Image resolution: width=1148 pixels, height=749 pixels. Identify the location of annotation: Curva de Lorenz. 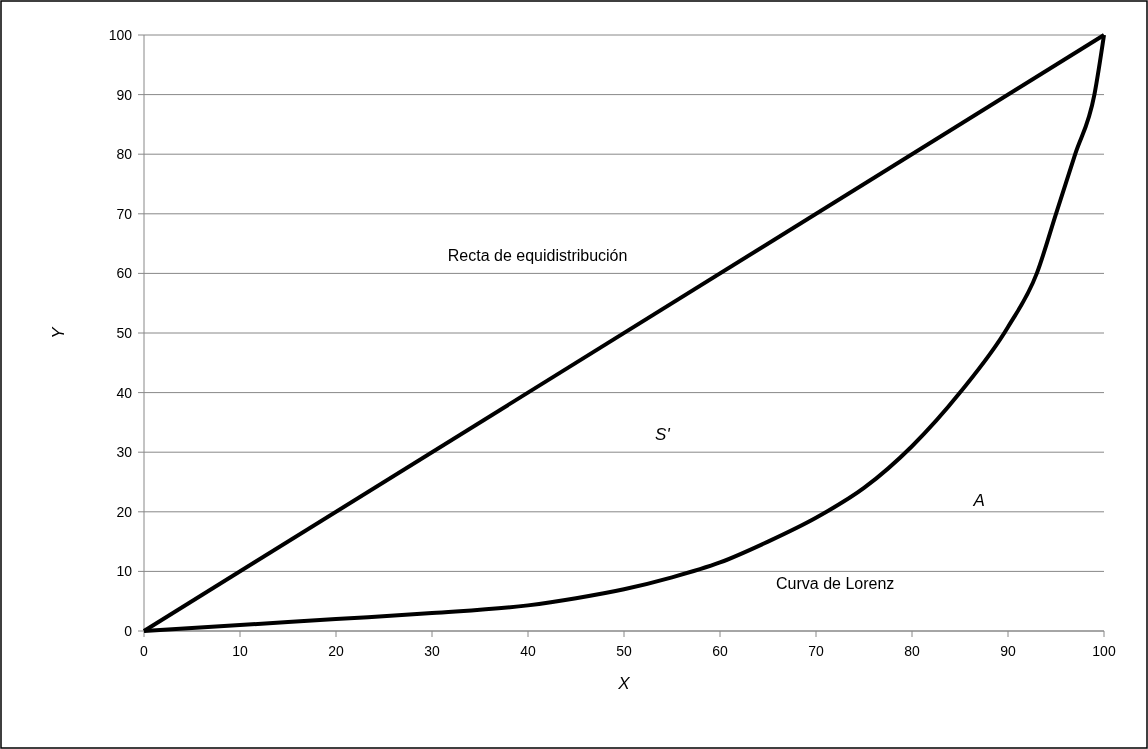
(835, 584).